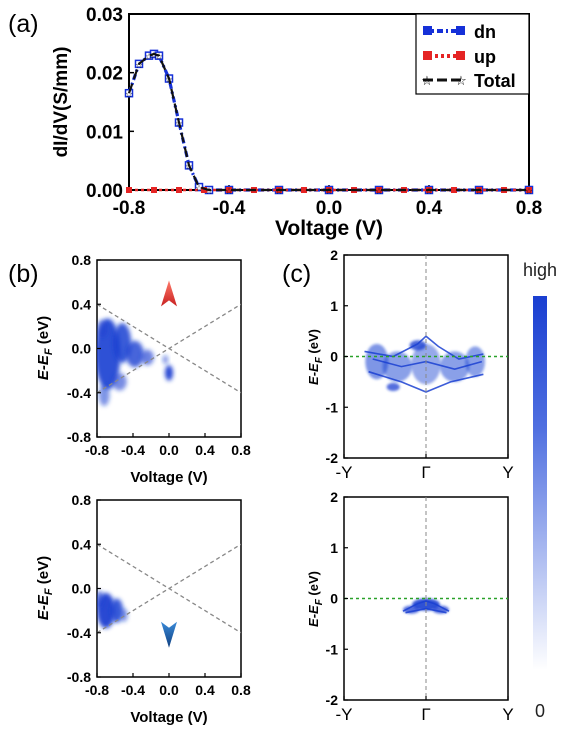 This screenshot has width=566, height=736. I want to click on legend-total-marker-left: ☆, so click(427, 80).